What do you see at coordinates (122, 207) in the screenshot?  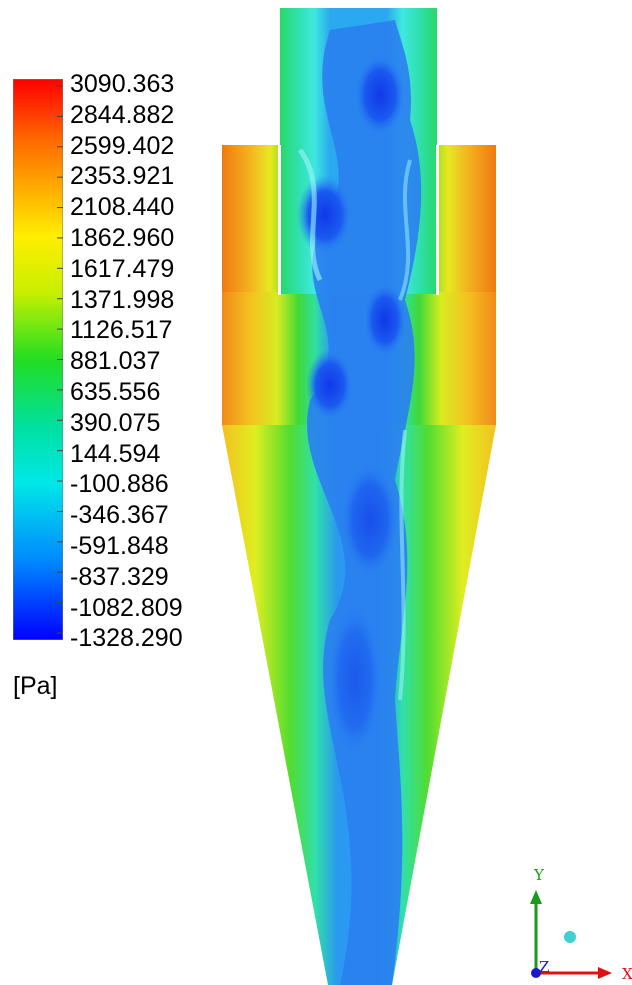 I see `legend-tick-label: 2108.440` at bounding box center [122, 207].